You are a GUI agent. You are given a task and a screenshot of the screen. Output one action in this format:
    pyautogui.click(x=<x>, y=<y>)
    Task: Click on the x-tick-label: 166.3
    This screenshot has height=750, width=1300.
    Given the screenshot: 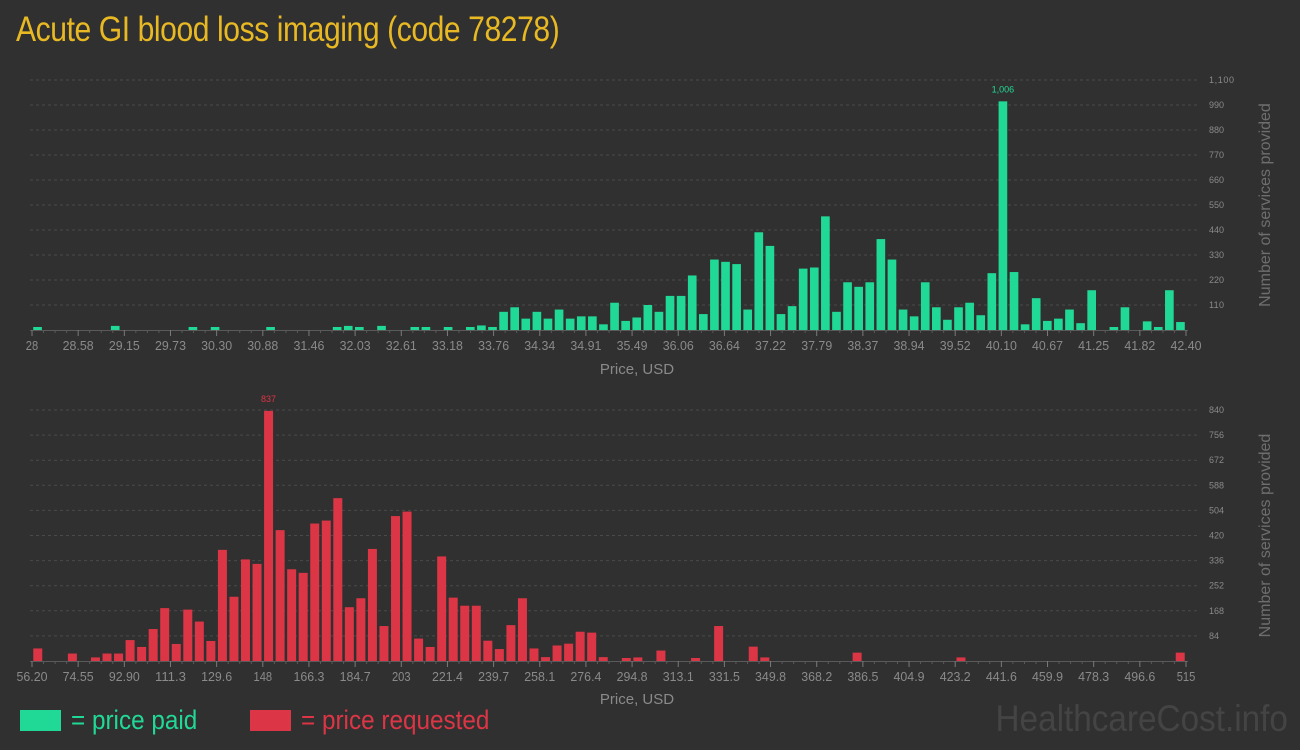 What is the action you would take?
    pyautogui.click(x=308, y=676)
    